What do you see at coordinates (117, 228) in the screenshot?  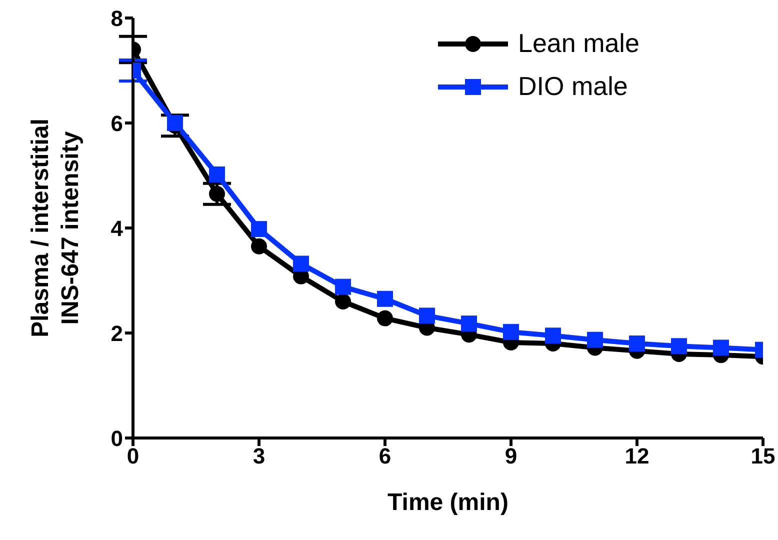 I see `y-tick-label: 4` at bounding box center [117, 228].